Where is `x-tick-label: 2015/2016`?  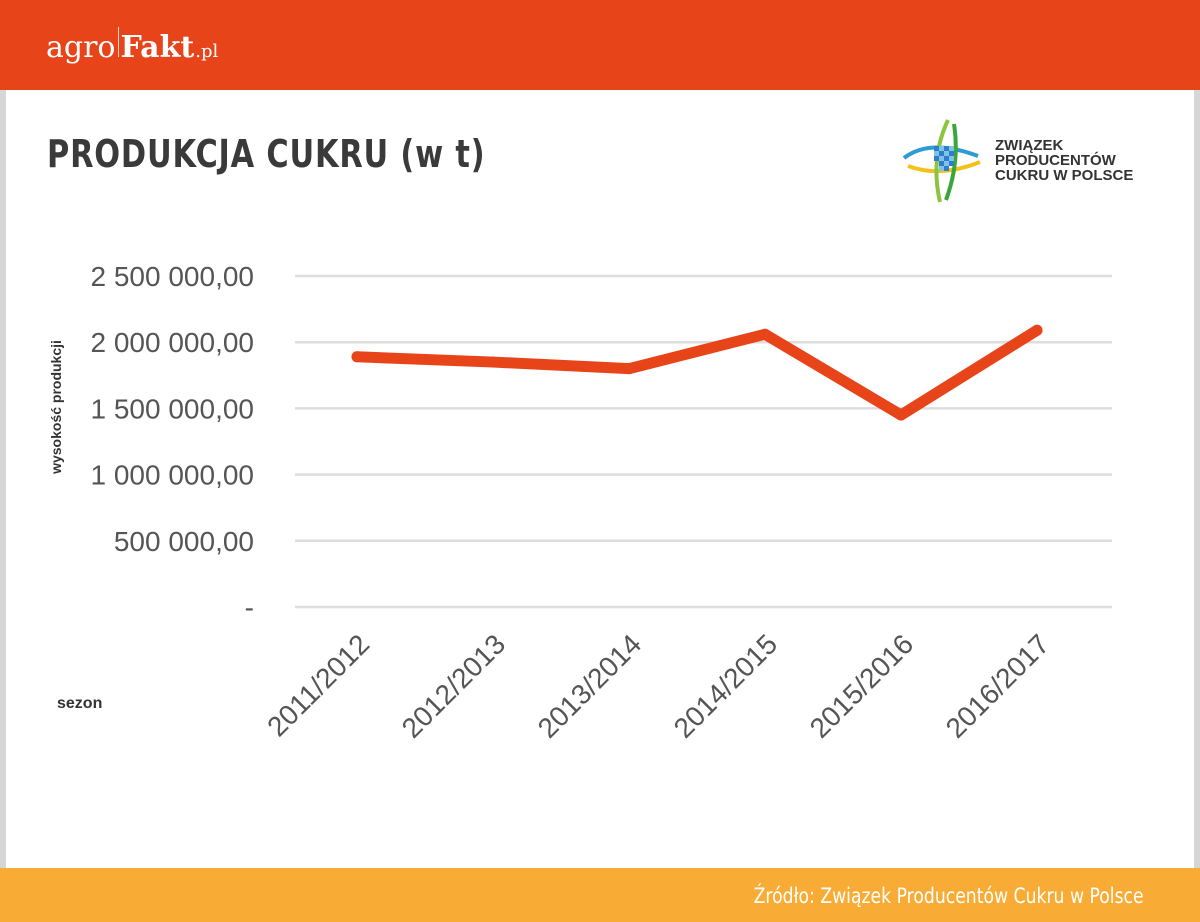
x-tick-label: 2015/2016 is located at coordinates (862, 686).